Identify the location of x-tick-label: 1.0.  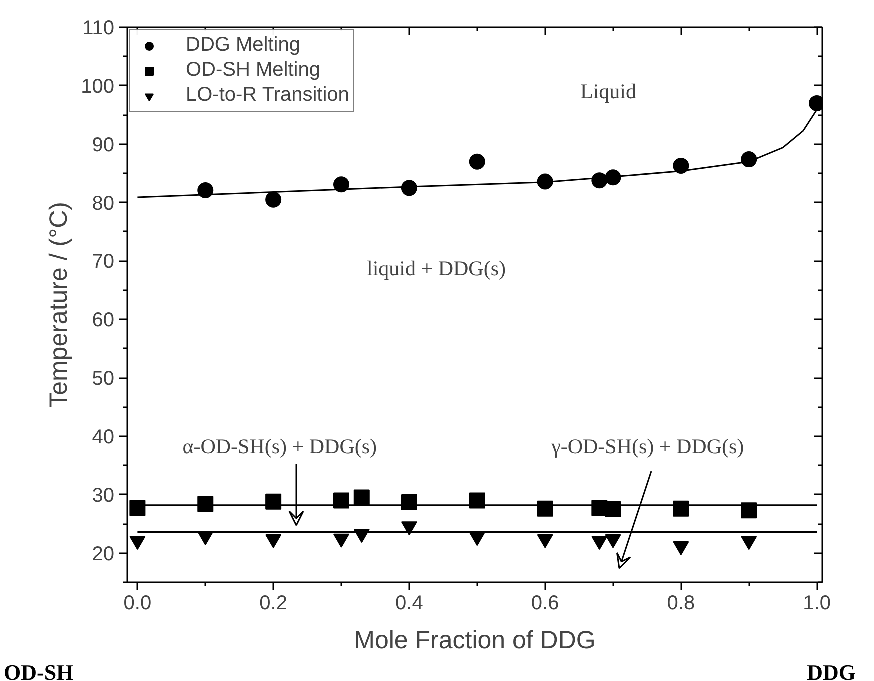
(817, 603).